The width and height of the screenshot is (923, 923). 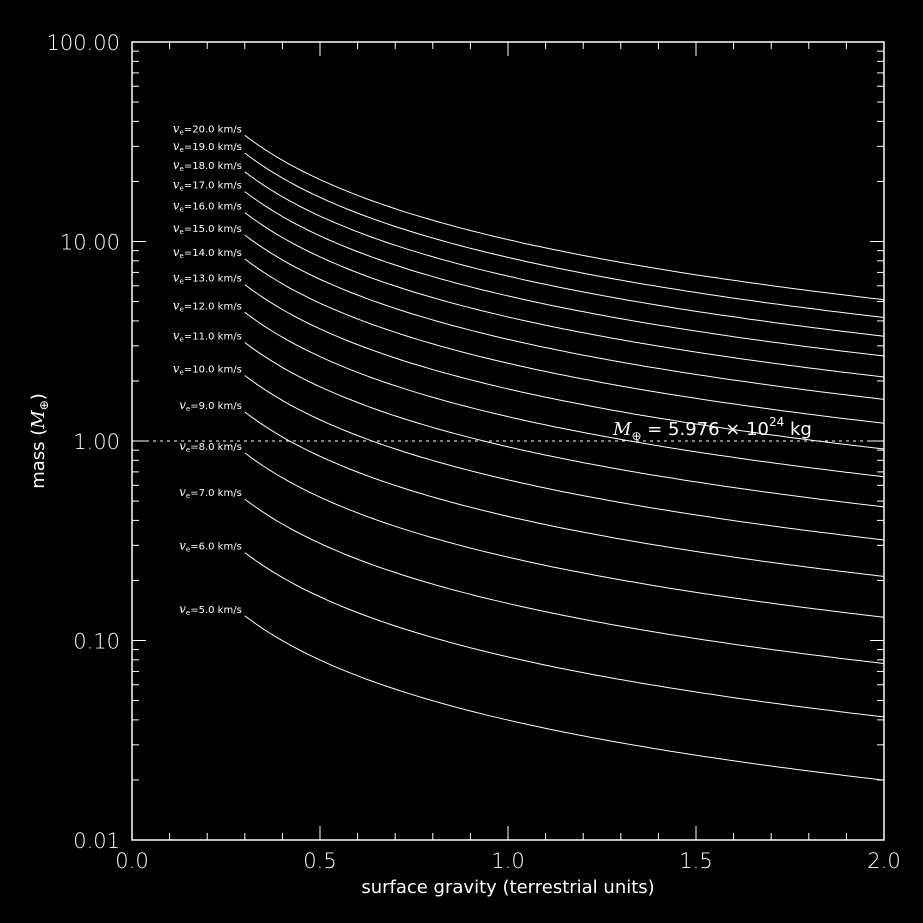 What do you see at coordinates (207, 252) in the screenshot?
I see `curve-label: ve=14.0 km/s` at bounding box center [207, 252].